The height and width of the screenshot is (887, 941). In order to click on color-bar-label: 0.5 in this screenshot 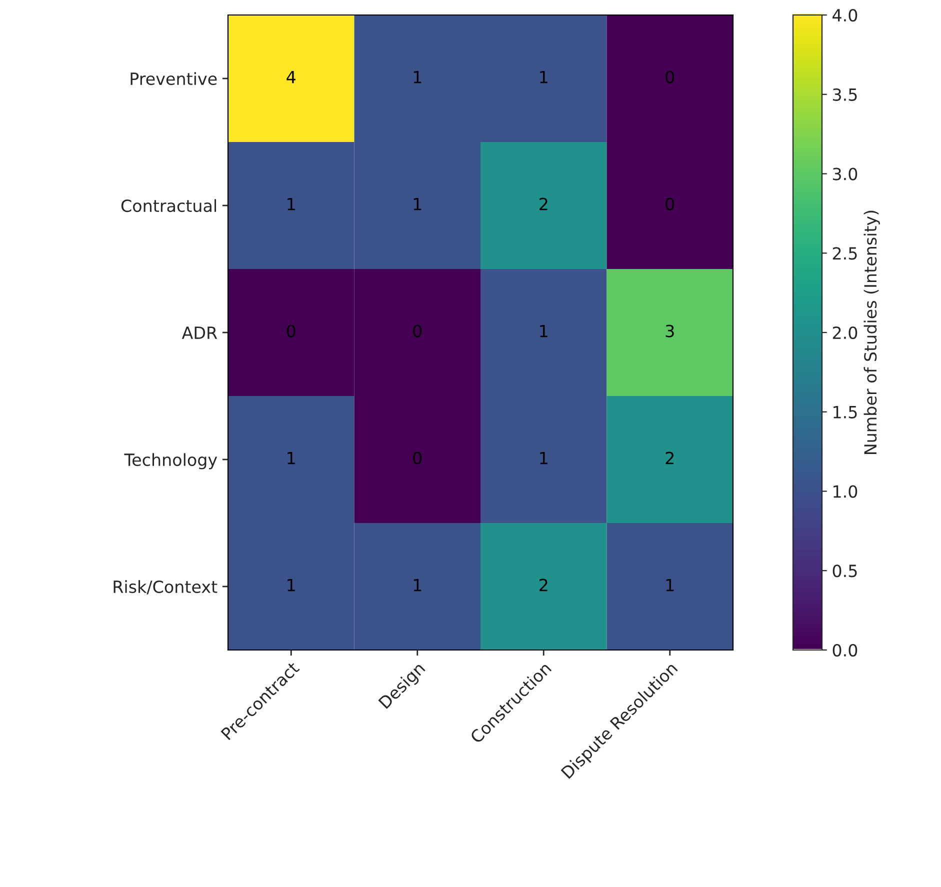, I will do `click(844, 571)`.